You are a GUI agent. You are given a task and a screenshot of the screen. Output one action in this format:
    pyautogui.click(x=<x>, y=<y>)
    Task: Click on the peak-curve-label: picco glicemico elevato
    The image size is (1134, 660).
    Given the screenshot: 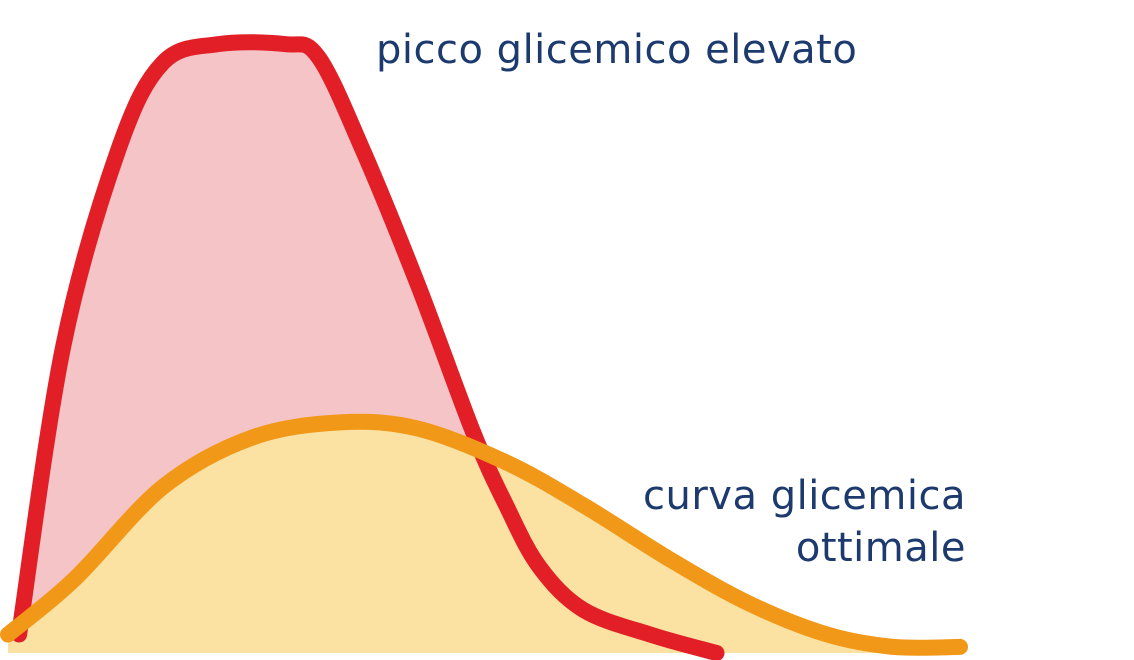 What is the action you would take?
    pyautogui.click(x=617, y=50)
    